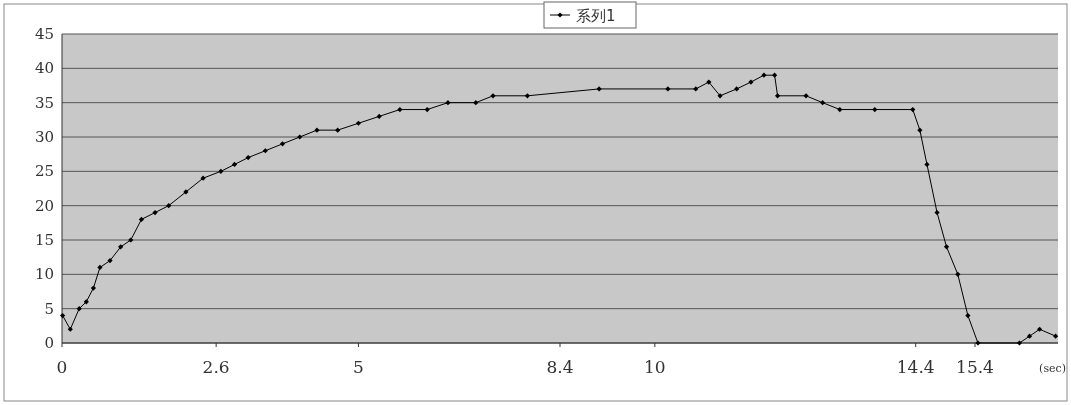  Describe the element at coordinates (44, 102) in the screenshot. I see `y-tick-label: 35` at that location.